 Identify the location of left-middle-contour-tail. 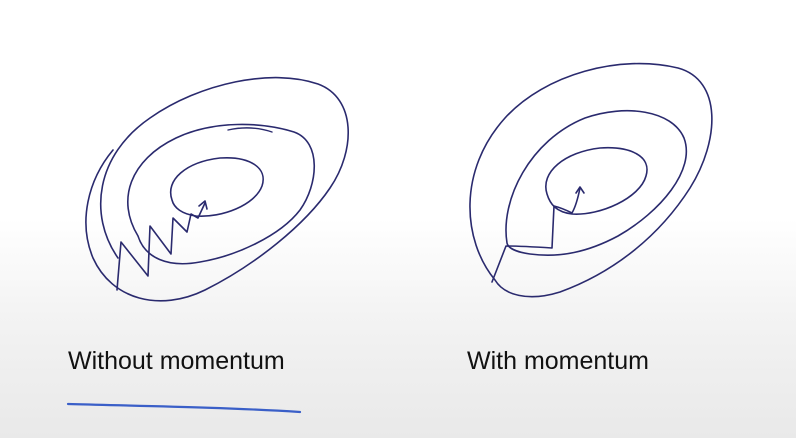
(250, 130).